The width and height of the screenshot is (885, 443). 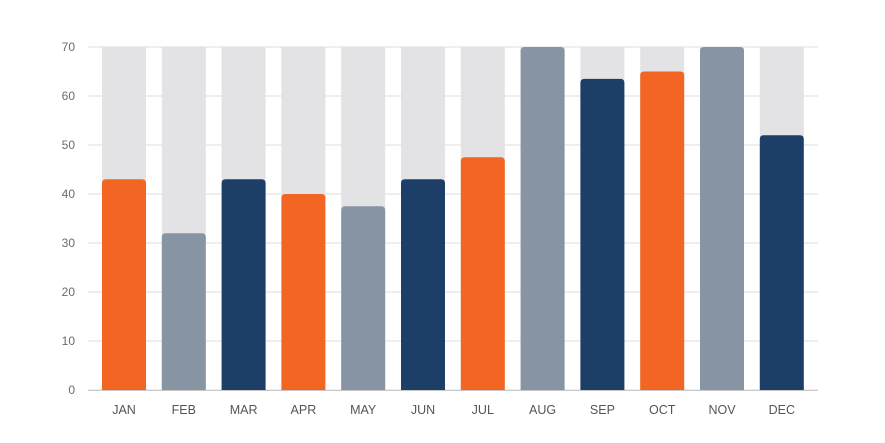 I want to click on x-category-label: APR, so click(x=304, y=410).